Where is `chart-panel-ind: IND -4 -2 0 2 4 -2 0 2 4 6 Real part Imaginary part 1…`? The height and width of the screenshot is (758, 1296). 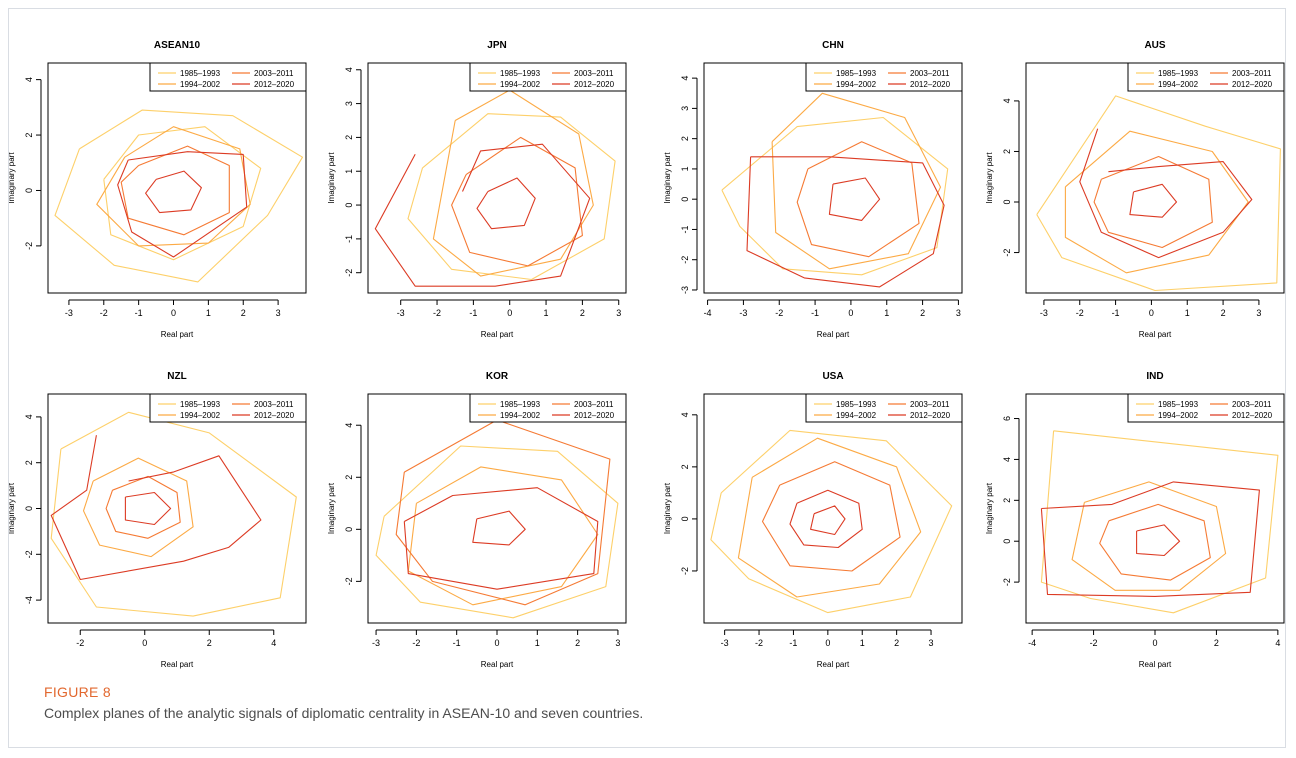 chart-panel-ind: IND -4 -2 0 2 4 -2 0 2 4 6 Real part Imaginary part 1… is located at coordinates (1135, 520).